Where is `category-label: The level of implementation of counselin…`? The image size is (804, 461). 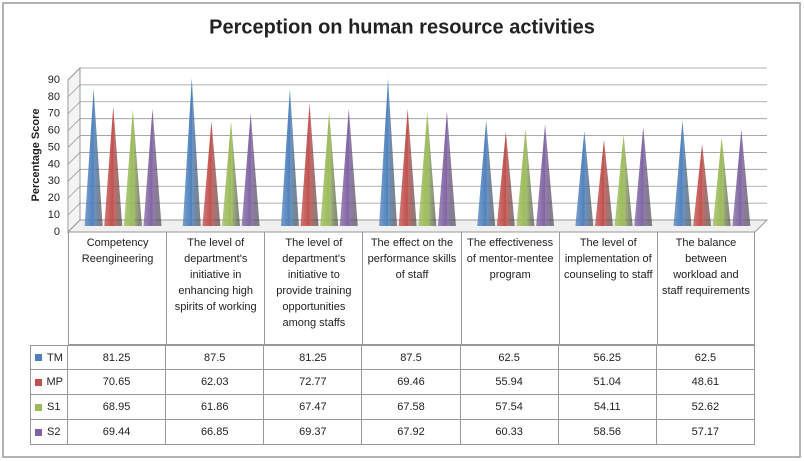 category-label: The level of implementation of counselin… is located at coordinates (607, 288).